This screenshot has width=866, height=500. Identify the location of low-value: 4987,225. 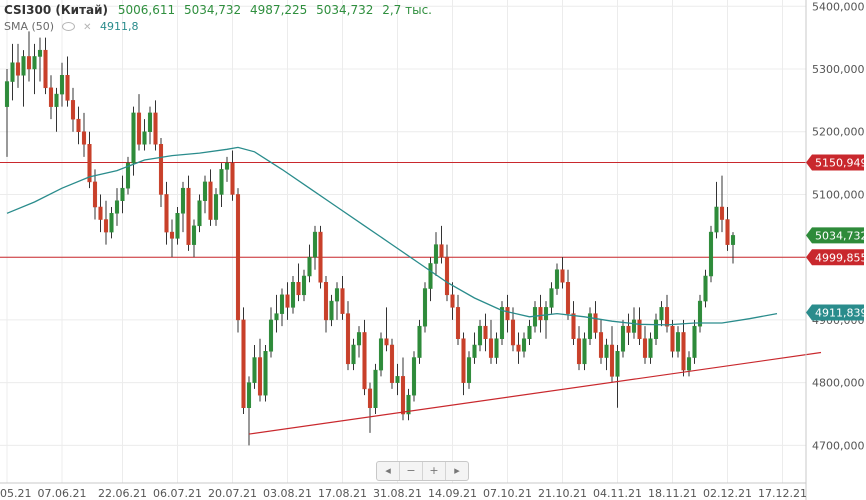
(279, 10).